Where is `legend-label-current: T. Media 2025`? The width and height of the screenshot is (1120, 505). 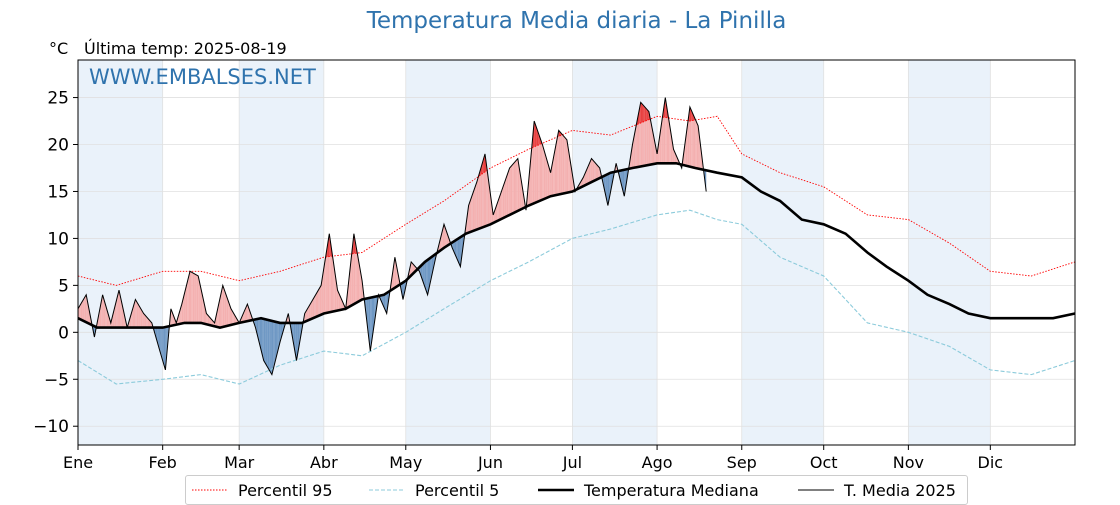
legend-label-current: T. Media 2025 is located at coordinates (900, 490).